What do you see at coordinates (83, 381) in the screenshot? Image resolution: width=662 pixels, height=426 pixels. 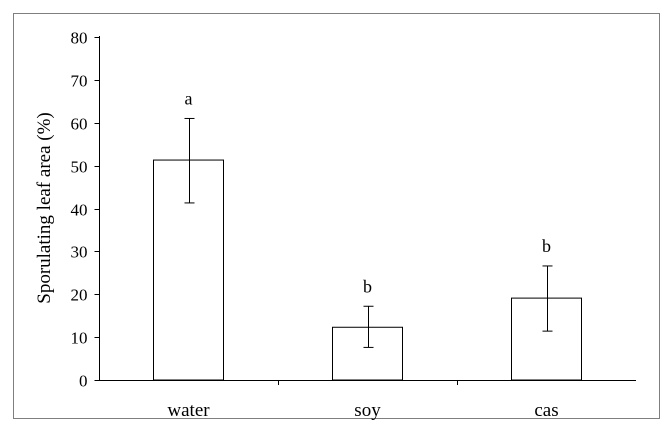 I see `y-tick-label-0: 0` at bounding box center [83, 381].